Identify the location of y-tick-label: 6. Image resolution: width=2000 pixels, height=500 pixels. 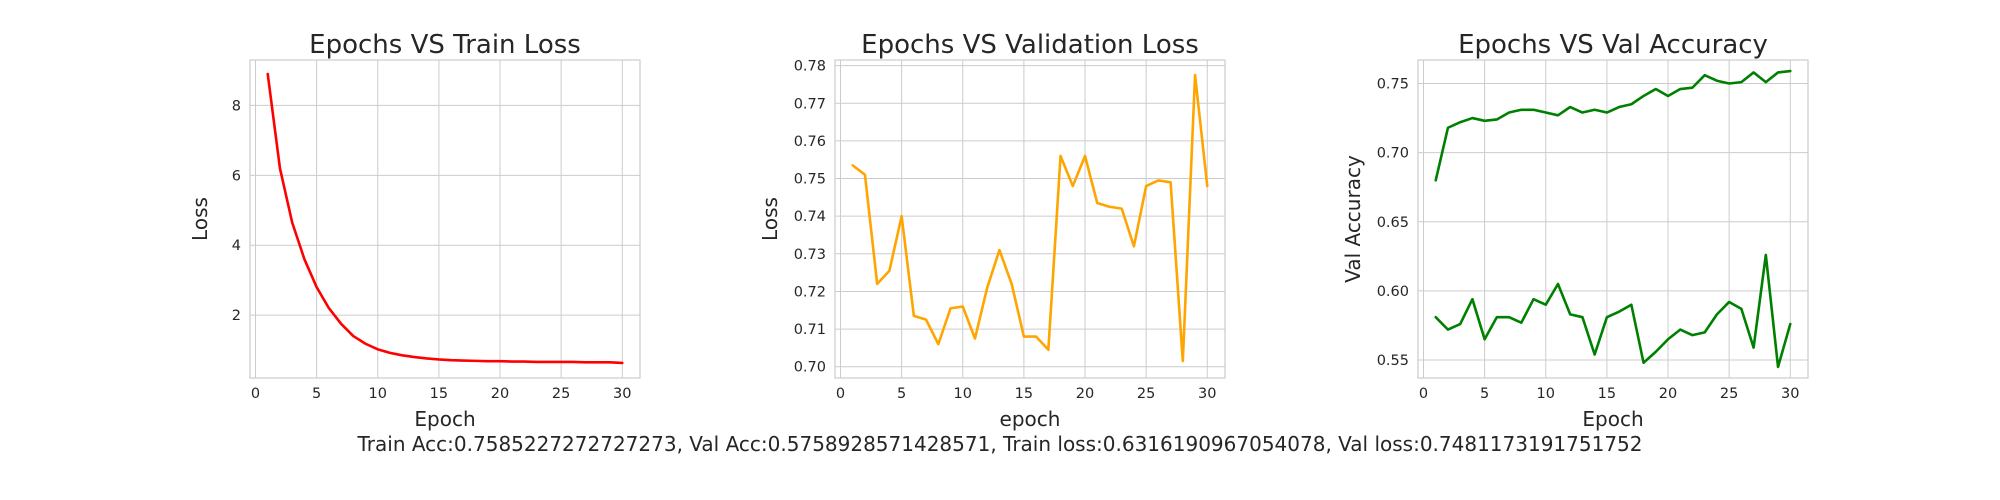
(236, 176).